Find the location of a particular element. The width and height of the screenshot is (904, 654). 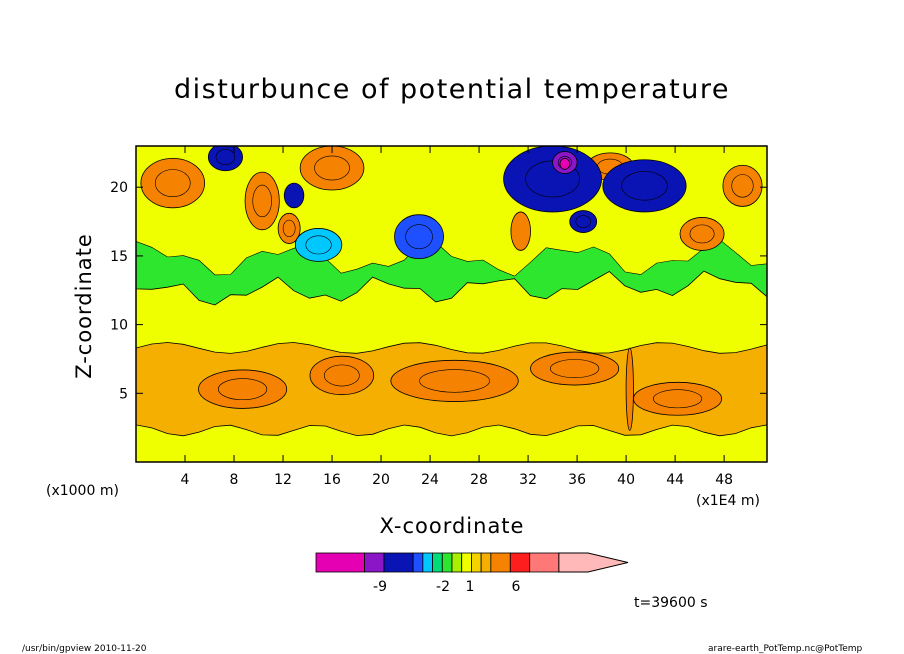

x-tick-label: 4 is located at coordinates (185, 480).